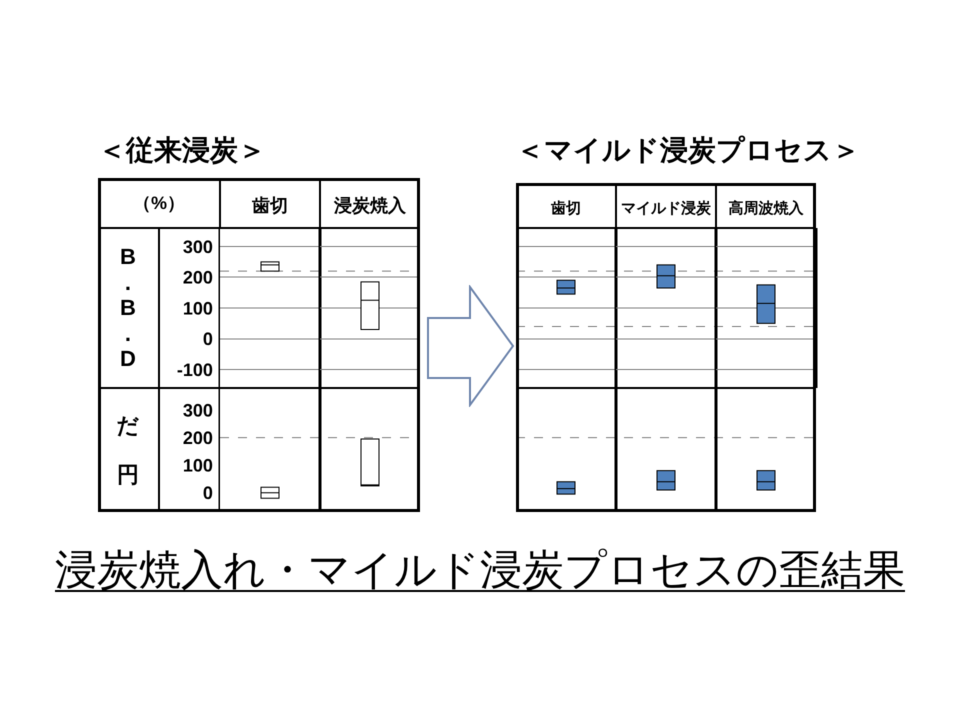 This screenshot has width=960, height=720. I want to click on y-tick-label: -100, so click(194, 370).